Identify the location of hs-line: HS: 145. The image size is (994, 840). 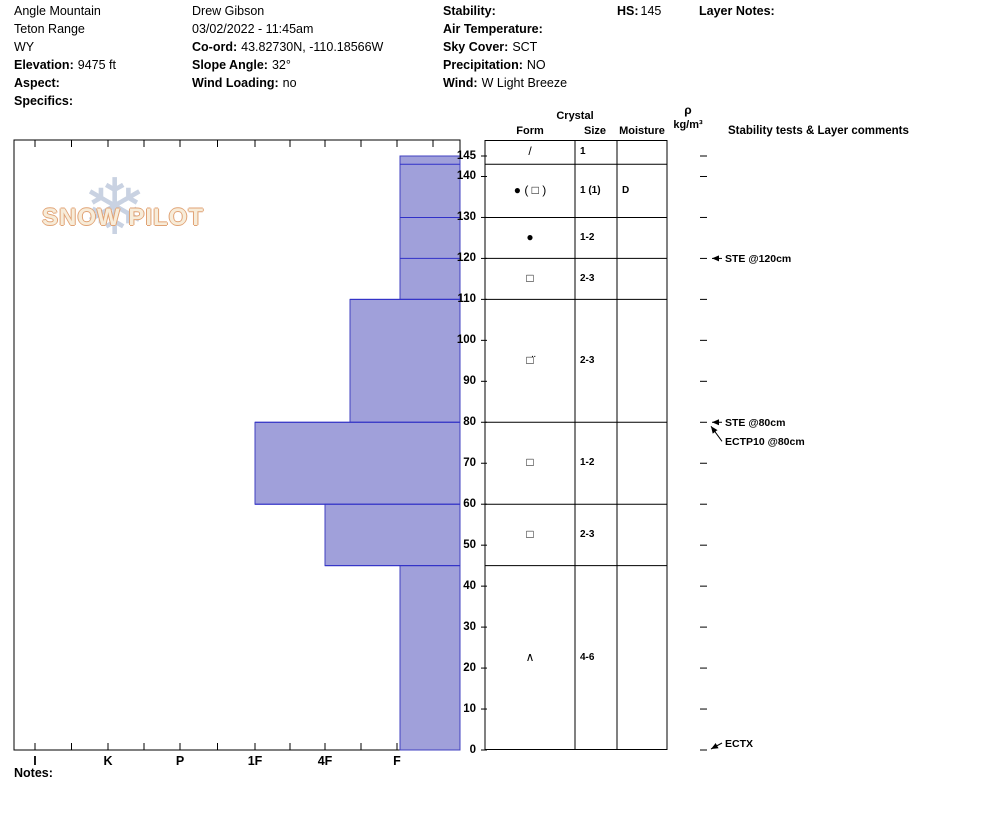
(639, 11).